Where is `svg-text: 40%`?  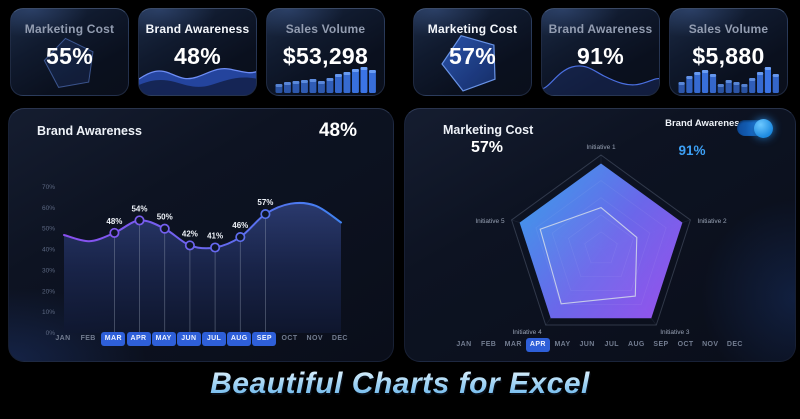 svg-text: 40% is located at coordinates (48, 250).